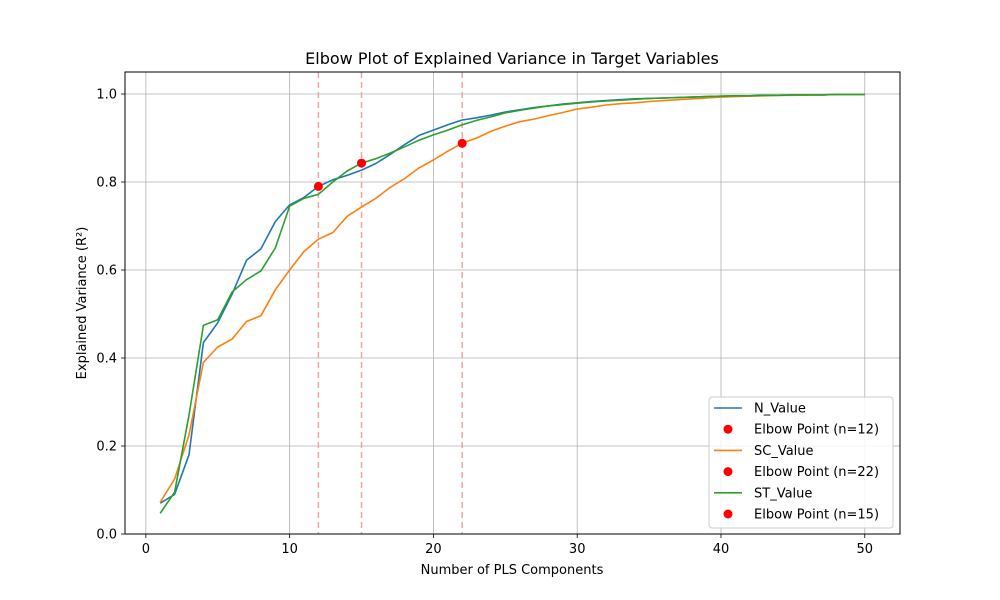 The width and height of the screenshot is (1000, 600). I want to click on y-axis-label: Explained Variance (R²), so click(82, 303).